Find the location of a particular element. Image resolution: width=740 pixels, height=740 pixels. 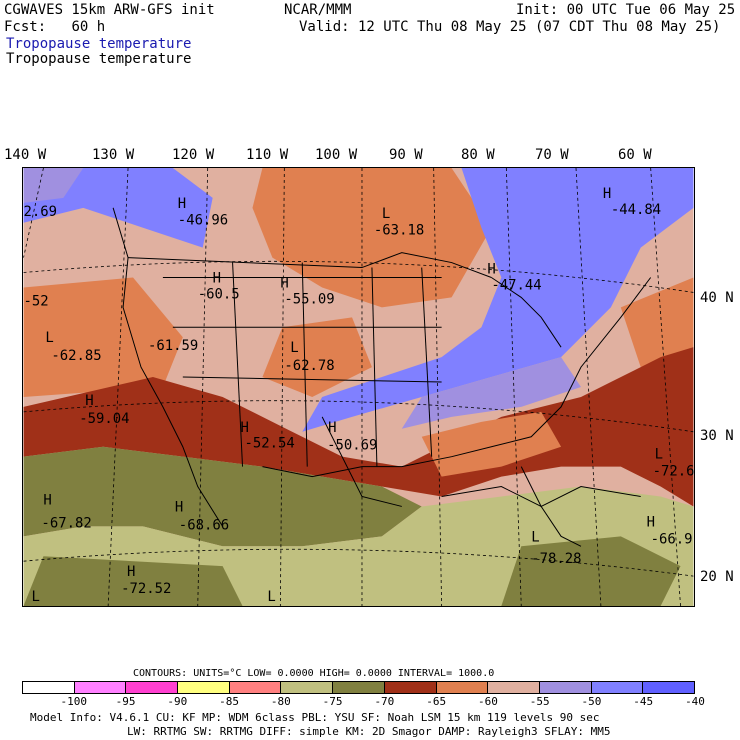

extremum-value: -78.28 is located at coordinates (556, 559).